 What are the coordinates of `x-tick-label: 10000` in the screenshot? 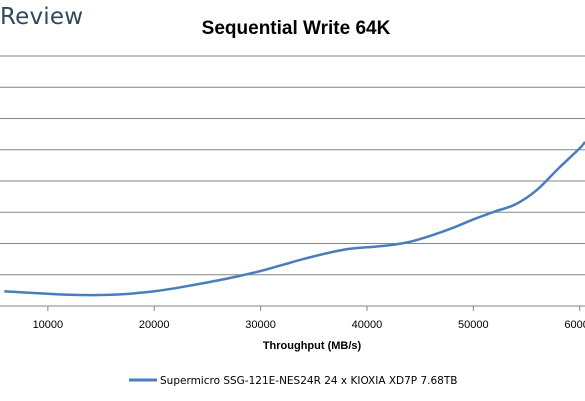 It's located at (48, 325).